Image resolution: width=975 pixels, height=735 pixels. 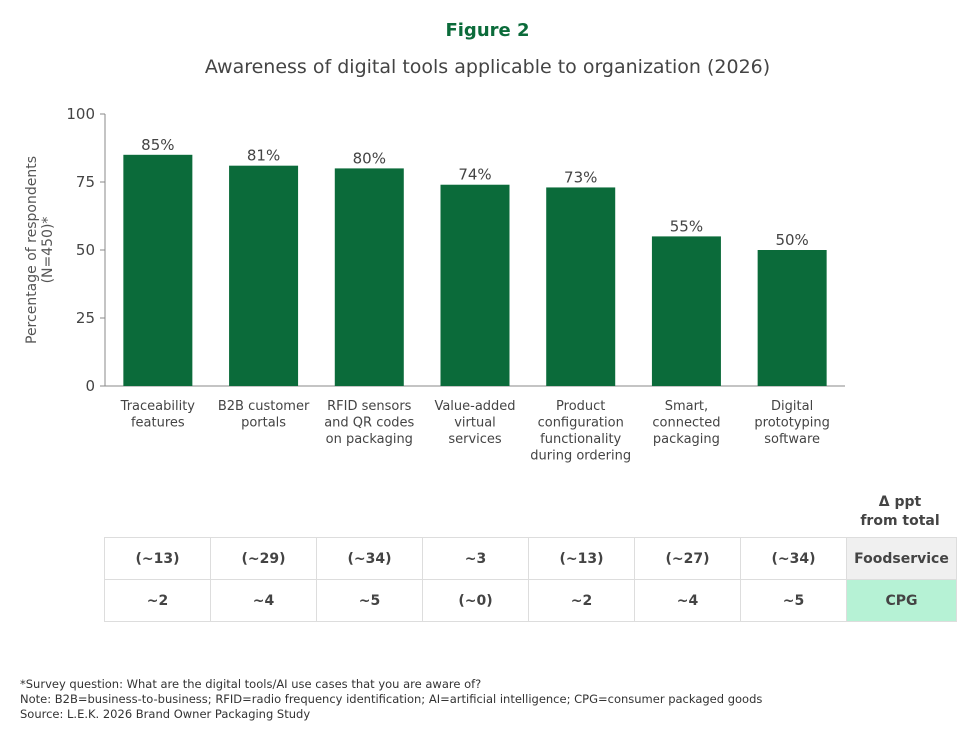 What do you see at coordinates (686, 406) in the screenshot?
I see `category-label-line: Smart,` at bounding box center [686, 406].